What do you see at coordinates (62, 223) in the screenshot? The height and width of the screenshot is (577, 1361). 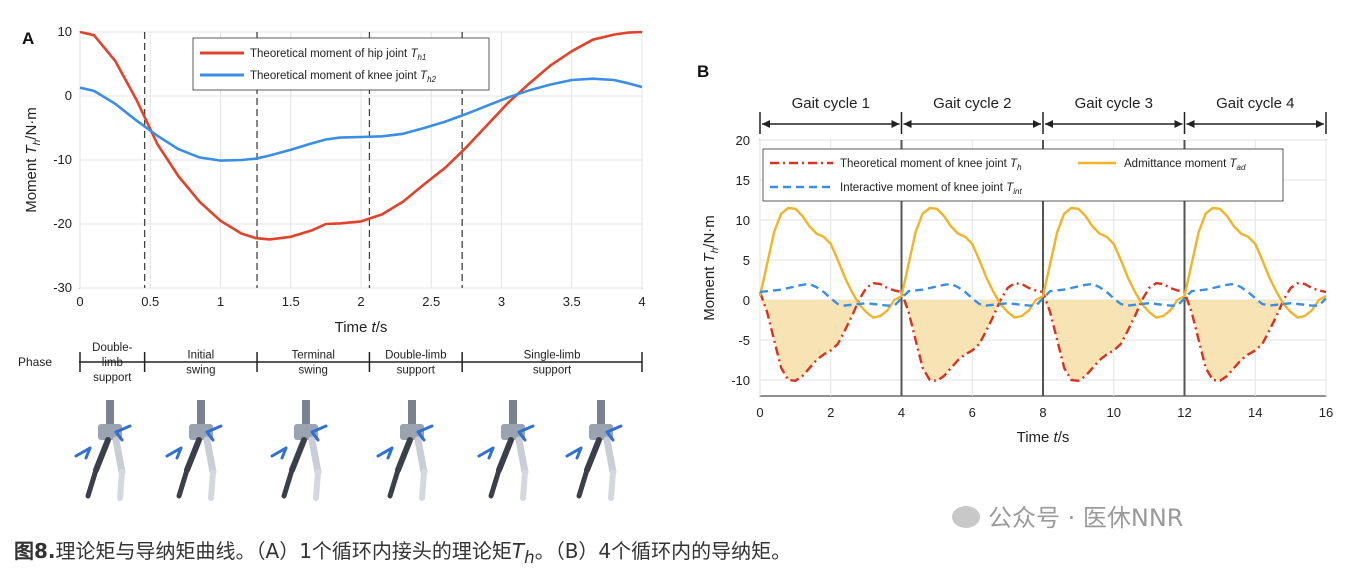 I see `panel-a-y-tick-label: -20` at bounding box center [62, 223].